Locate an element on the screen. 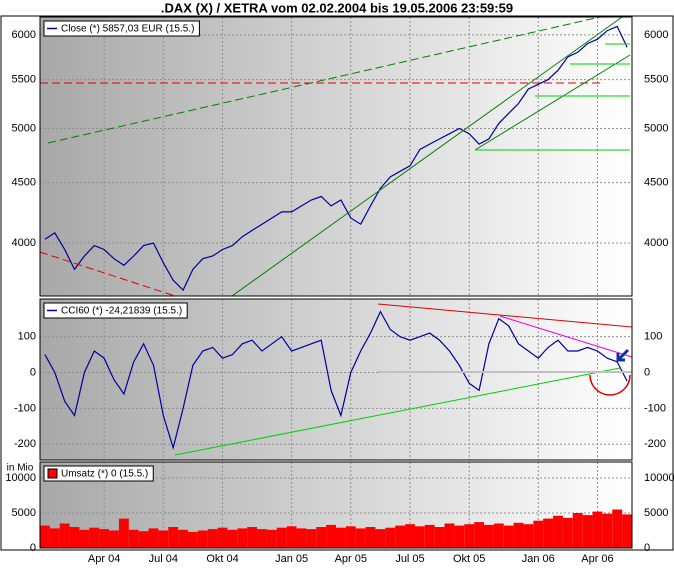 This screenshot has width=674, height=573. y-tick-label: 4500 is located at coordinates (24, 182).